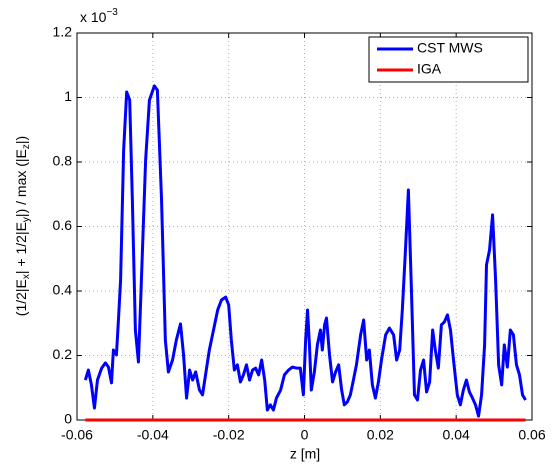 The height and width of the screenshot is (469, 559). What do you see at coordinates (63, 161) in the screenshot?
I see `y-tick-label: 0.8` at bounding box center [63, 161].